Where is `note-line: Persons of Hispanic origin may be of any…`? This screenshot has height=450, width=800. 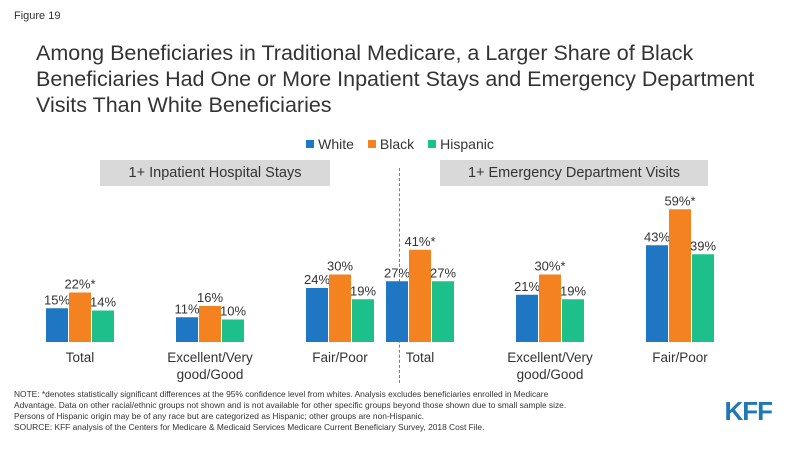 note-line: Persons of Hispanic origin may be of any… is located at coordinates (219, 416).